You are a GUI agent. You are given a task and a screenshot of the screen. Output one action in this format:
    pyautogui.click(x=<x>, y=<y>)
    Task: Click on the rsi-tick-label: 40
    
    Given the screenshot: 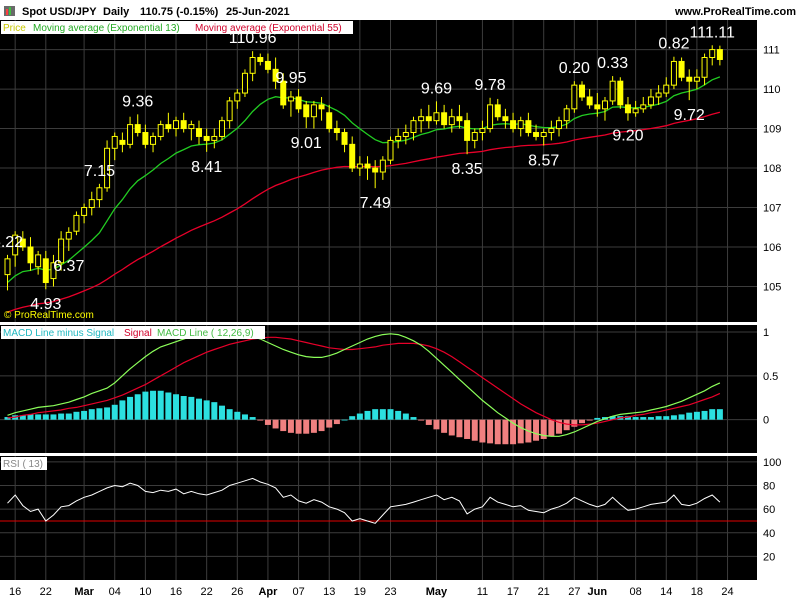 What is the action you would take?
    pyautogui.click(x=769, y=534)
    